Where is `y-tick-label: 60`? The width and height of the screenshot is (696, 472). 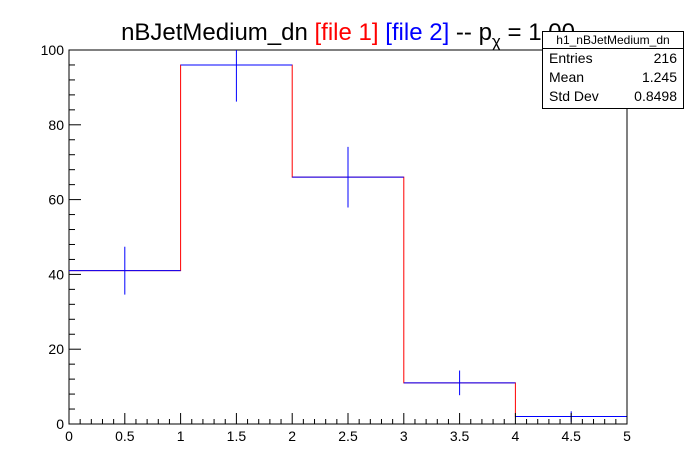
y-tick-label: 60 is located at coordinates (56, 200).